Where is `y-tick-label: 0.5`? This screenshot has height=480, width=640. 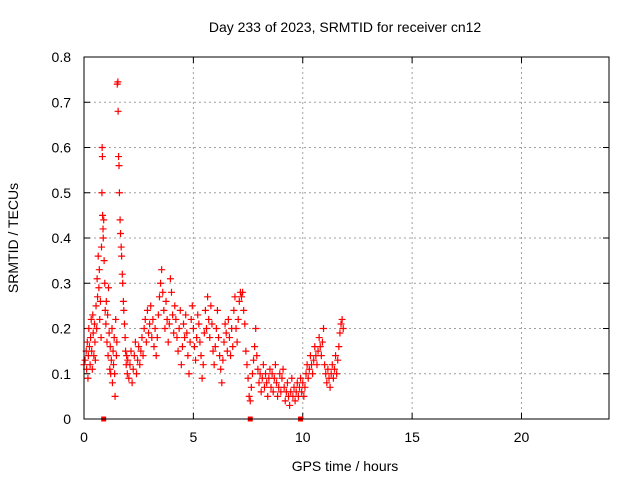 y-tick-label: 0.5 is located at coordinates (62, 193).